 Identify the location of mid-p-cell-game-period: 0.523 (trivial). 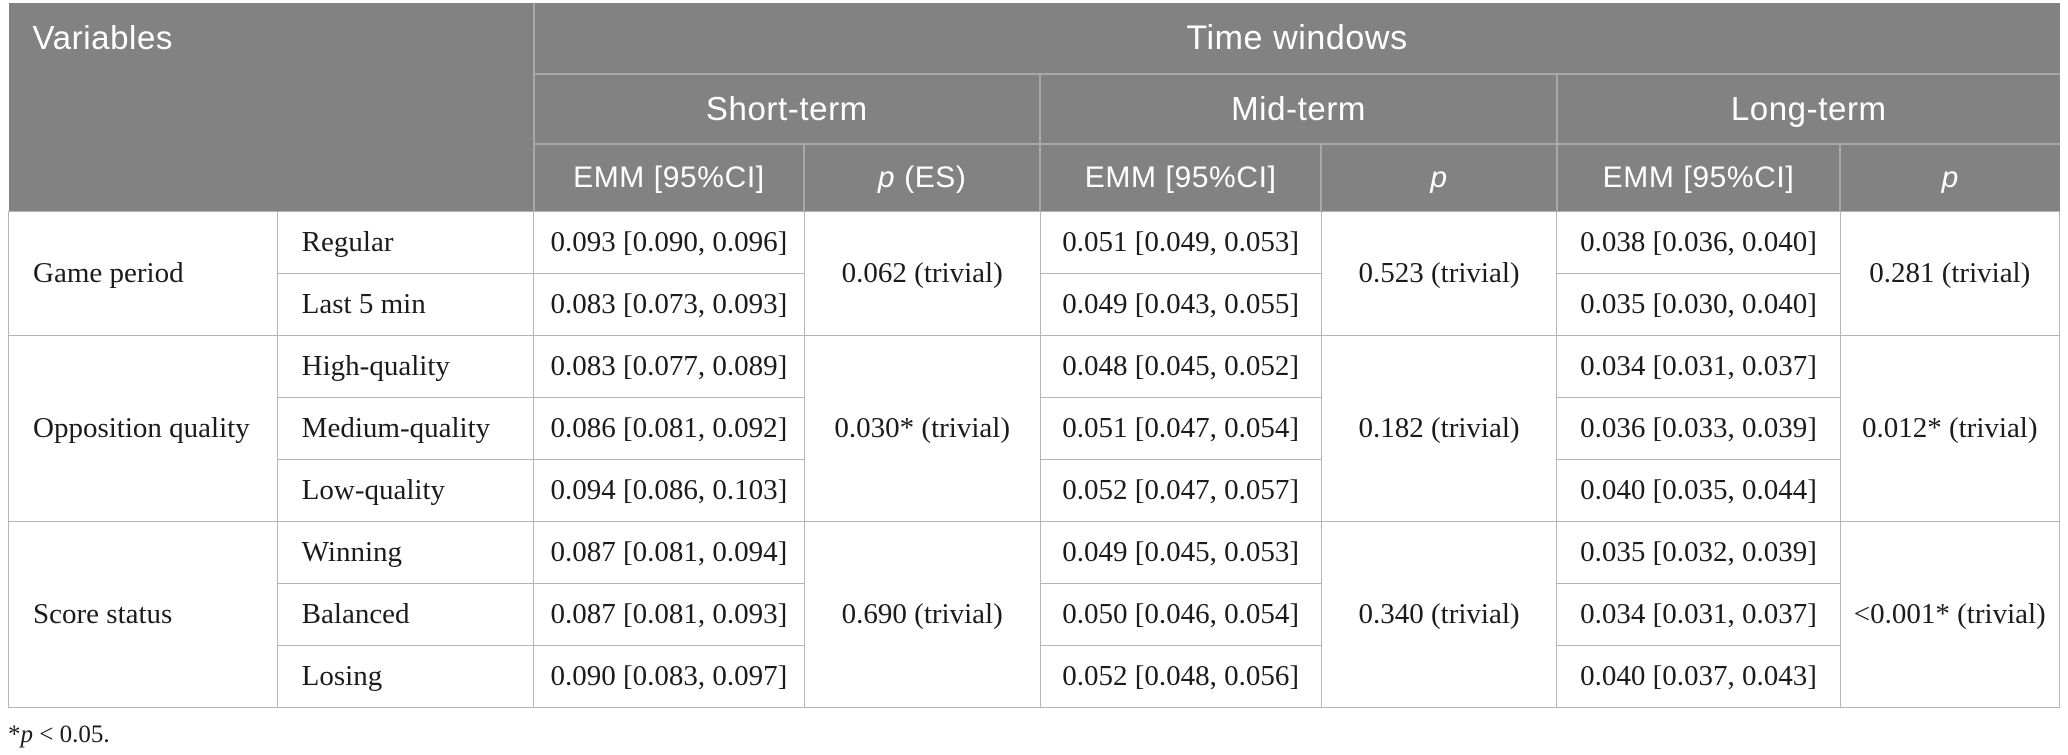
(1439, 273).